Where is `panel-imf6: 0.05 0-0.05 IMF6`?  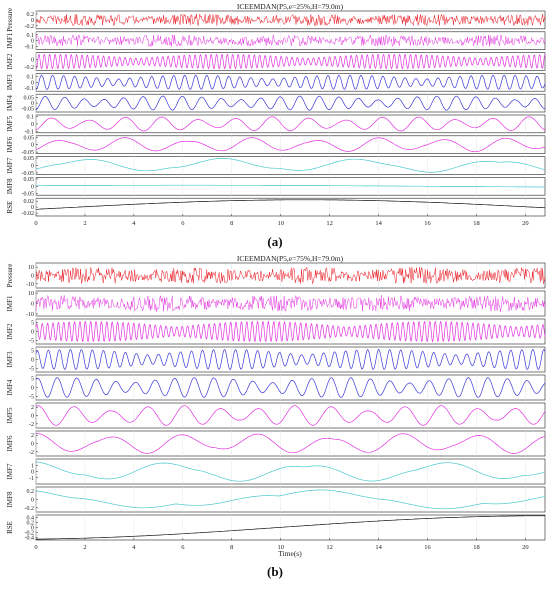 panel-imf6: 0.05 0-0.05 IMF6 is located at coordinates (276, 145).